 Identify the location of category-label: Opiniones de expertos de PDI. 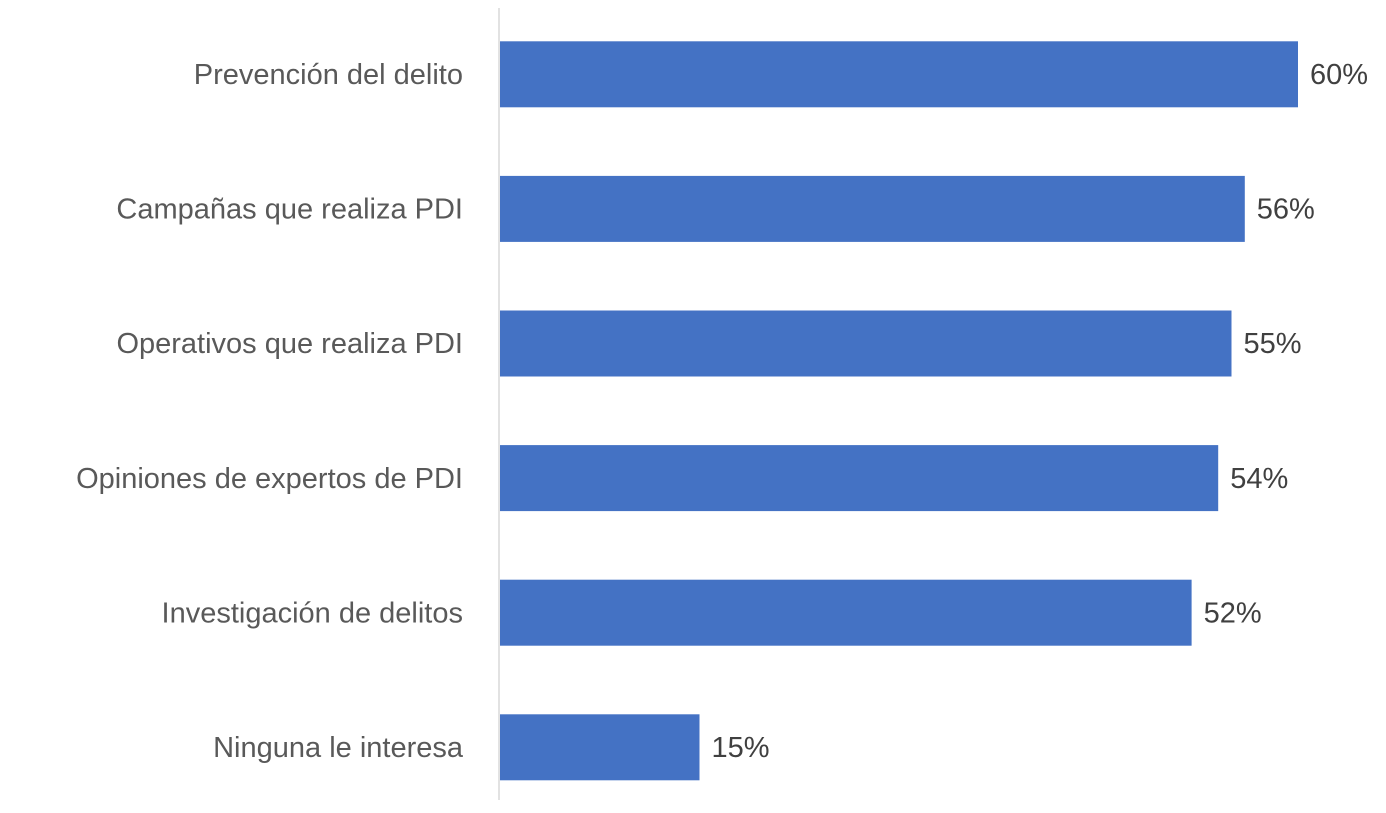
(269, 479).